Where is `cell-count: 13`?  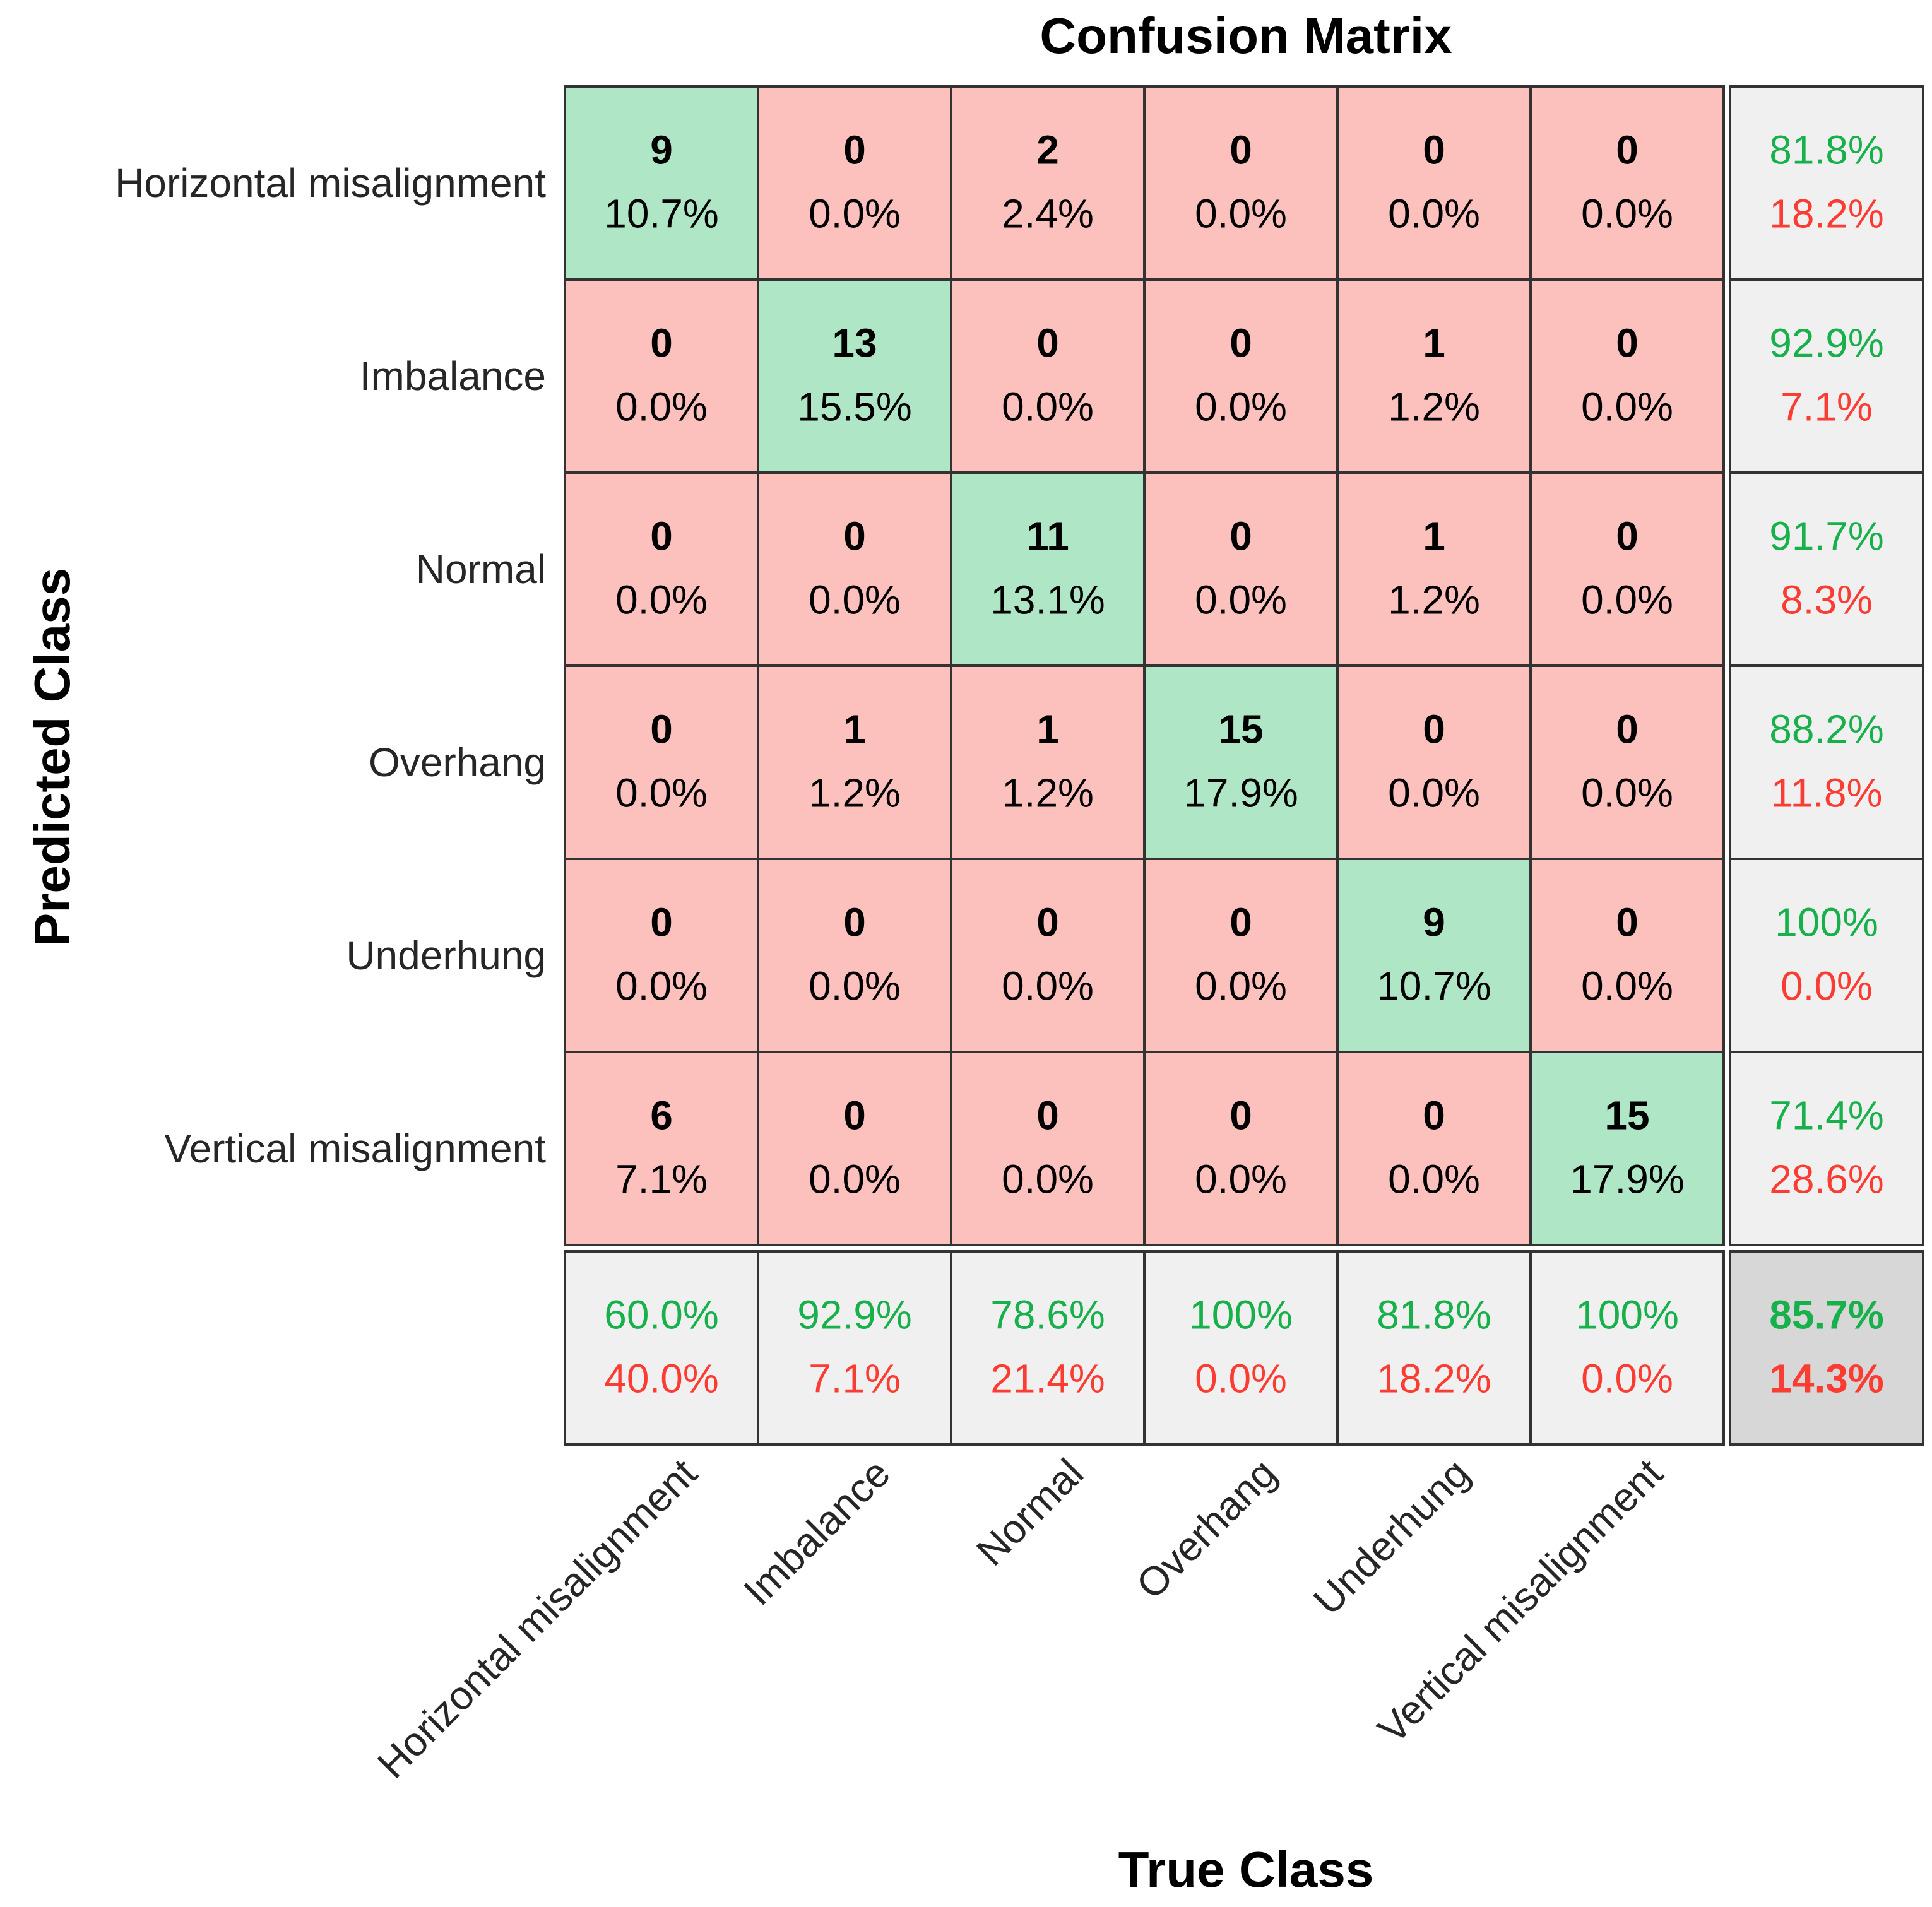
cell-count: 13 is located at coordinates (854, 342).